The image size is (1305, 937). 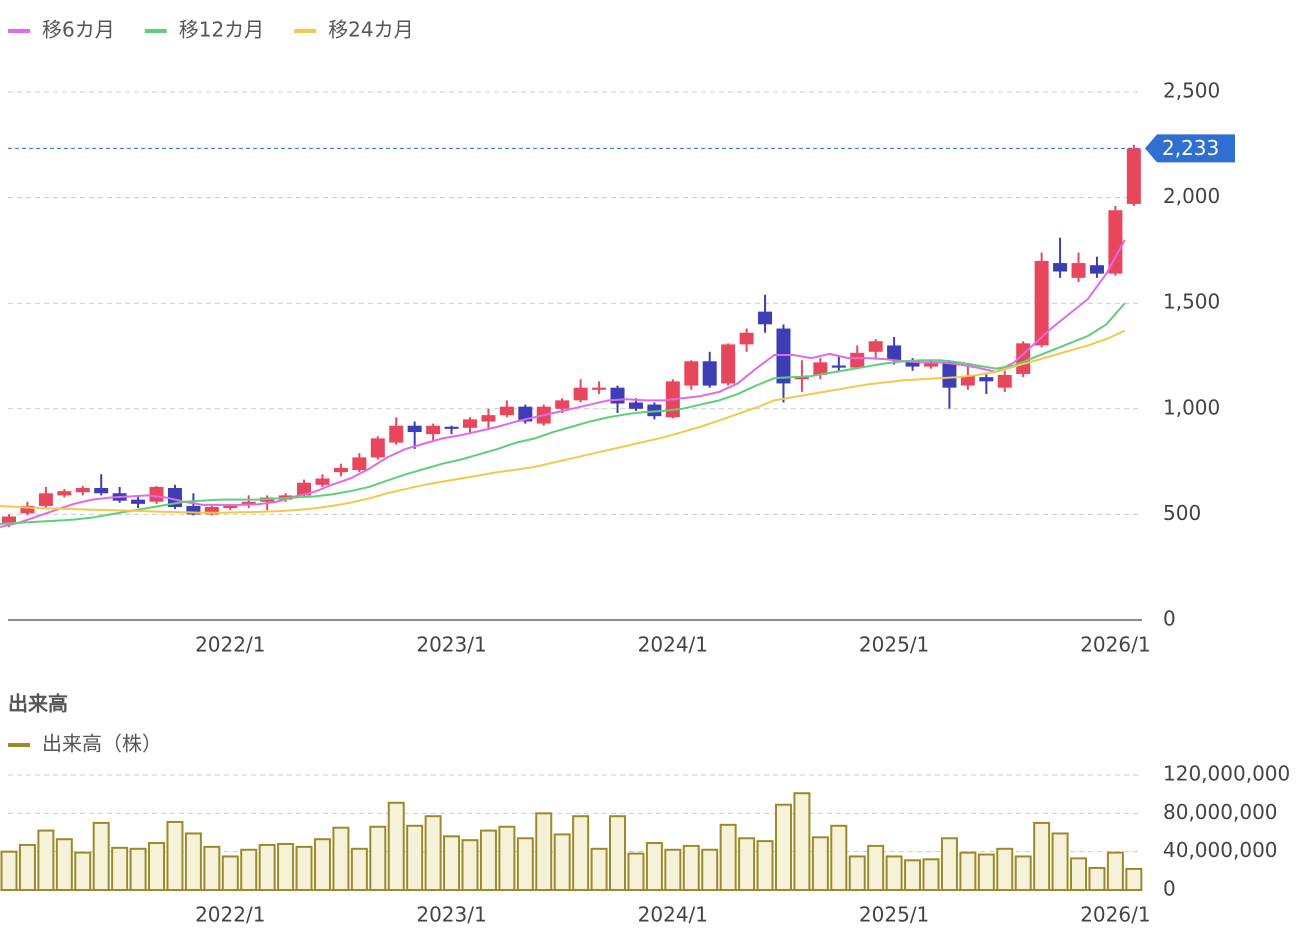 What do you see at coordinates (1182, 513) in the screenshot?
I see `y-tick-label: 500` at bounding box center [1182, 513].